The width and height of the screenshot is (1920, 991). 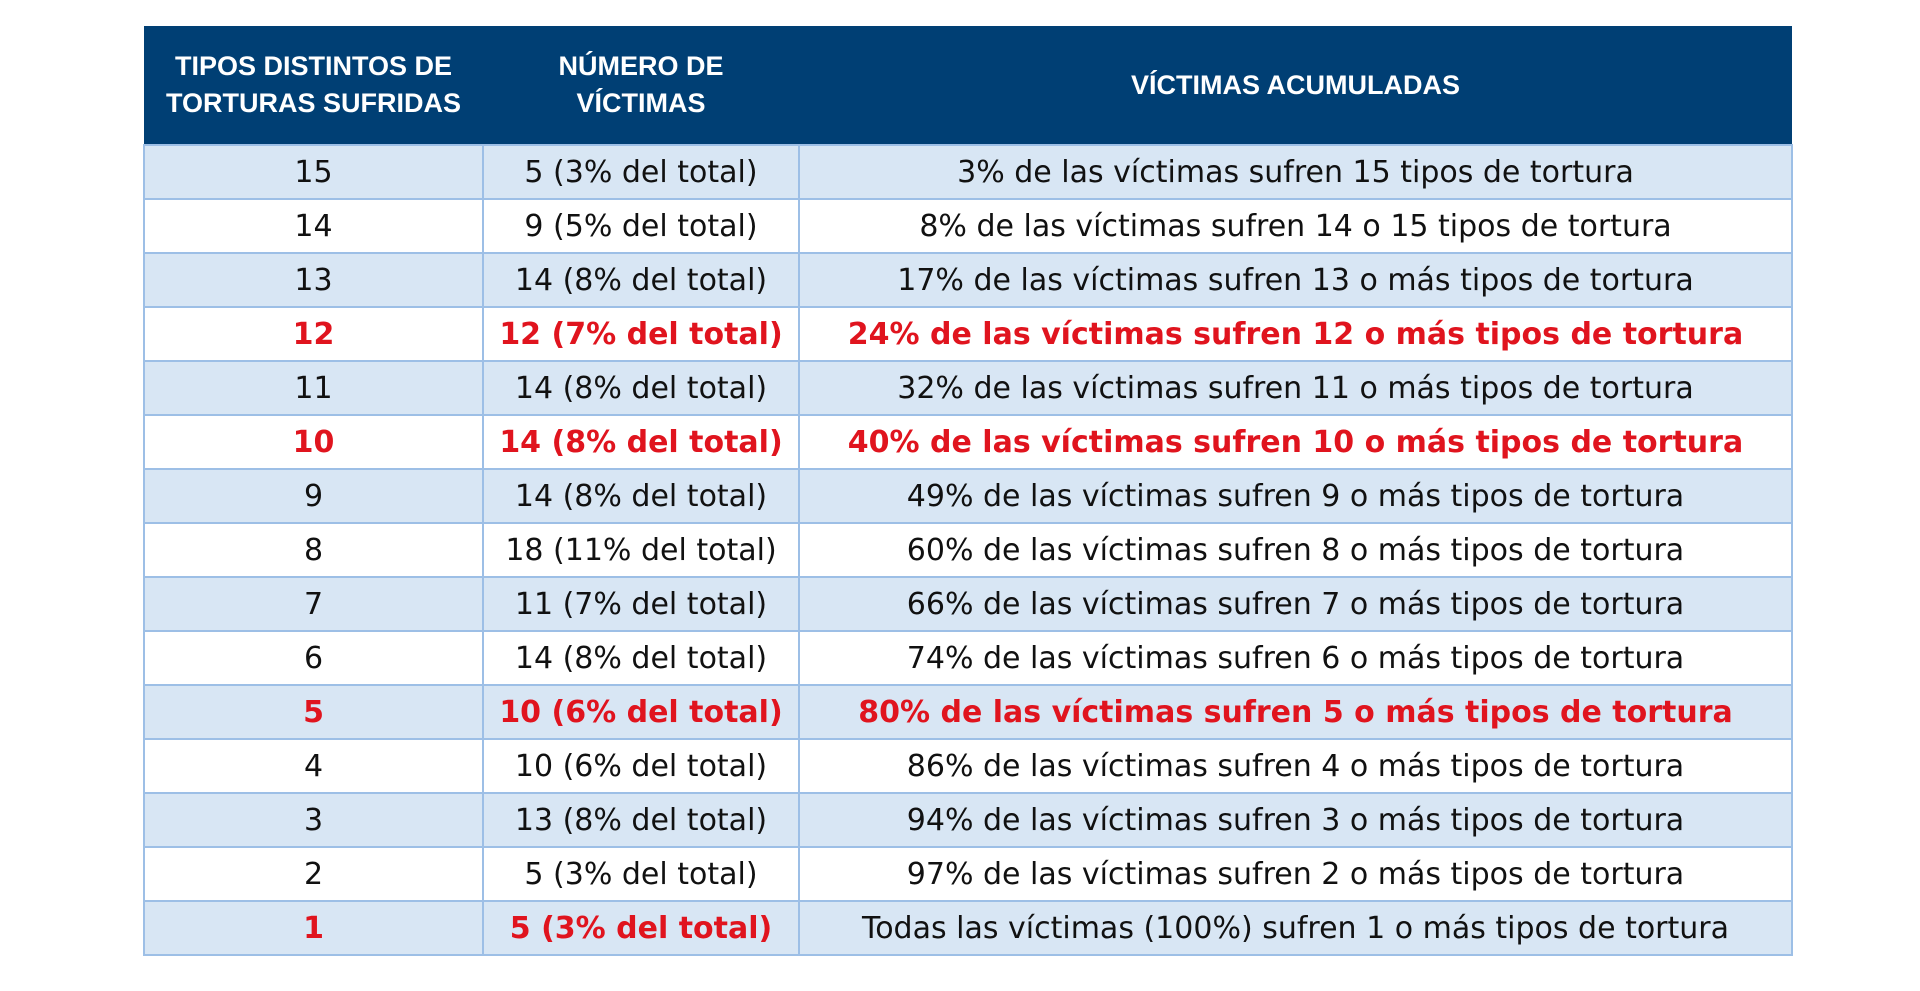 What do you see at coordinates (313, 712) in the screenshot?
I see `cell-tipos: 5` at bounding box center [313, 712].